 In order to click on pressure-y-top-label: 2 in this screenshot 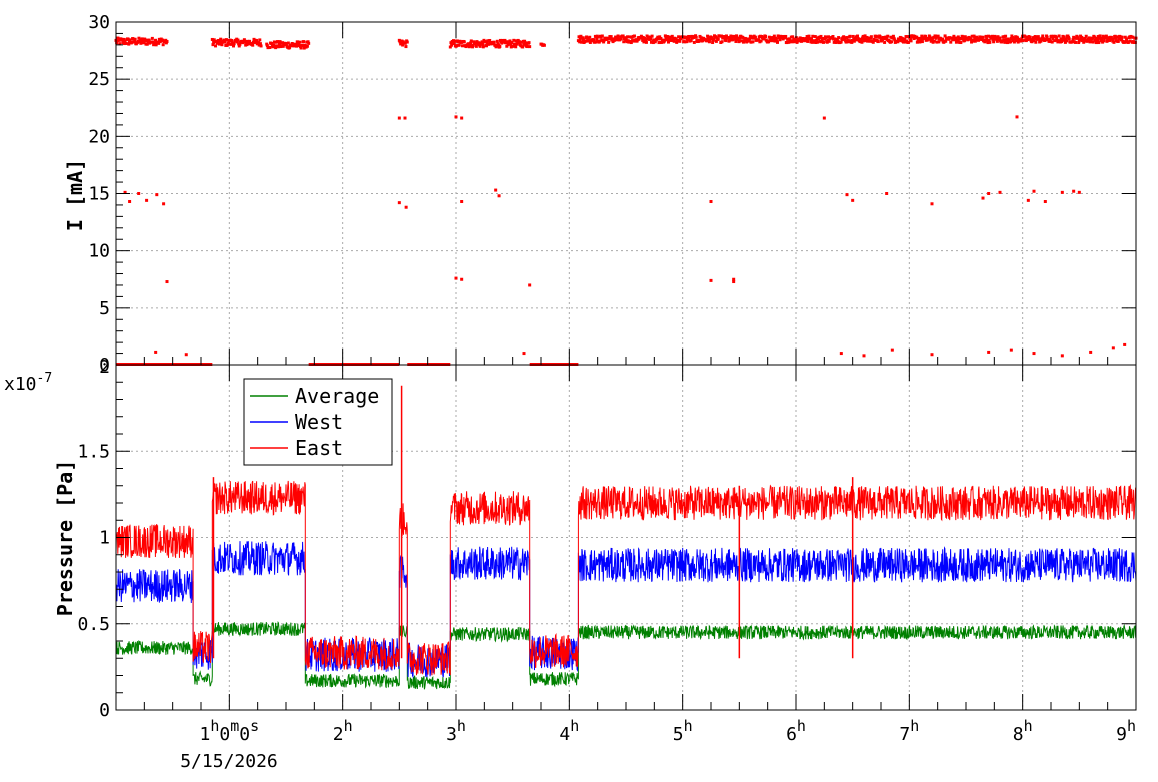, I will do `click(104, 367)`.